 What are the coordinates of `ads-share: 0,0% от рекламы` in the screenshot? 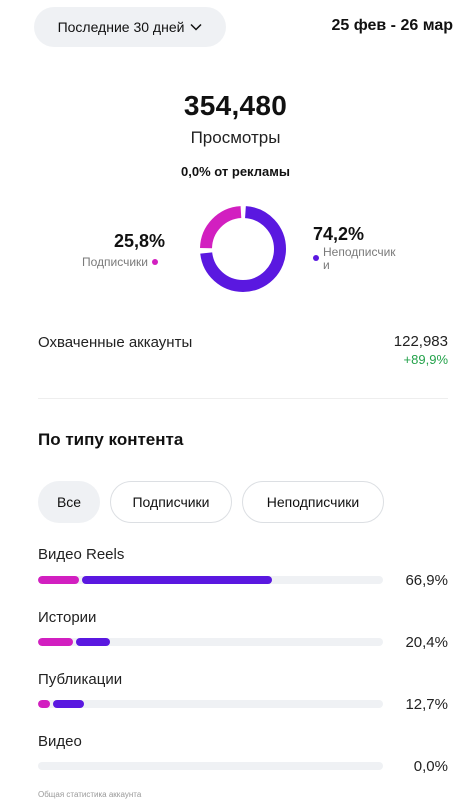 It's located at (235, 171).